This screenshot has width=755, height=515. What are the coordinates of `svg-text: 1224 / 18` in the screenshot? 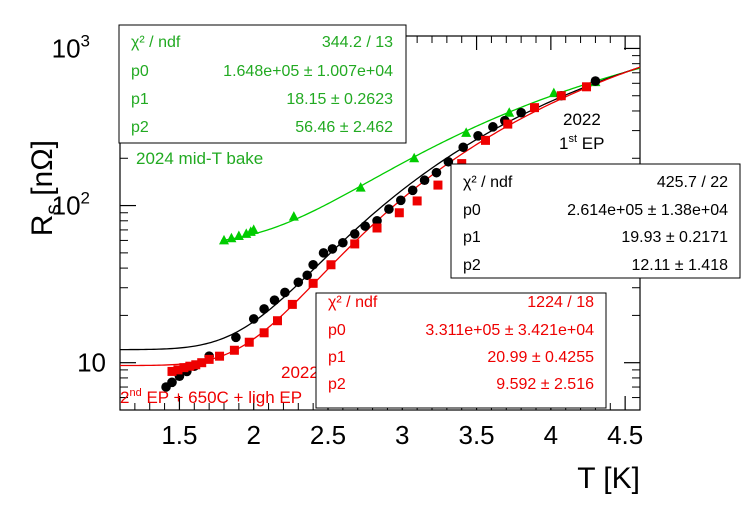 It's located at (560, 302).